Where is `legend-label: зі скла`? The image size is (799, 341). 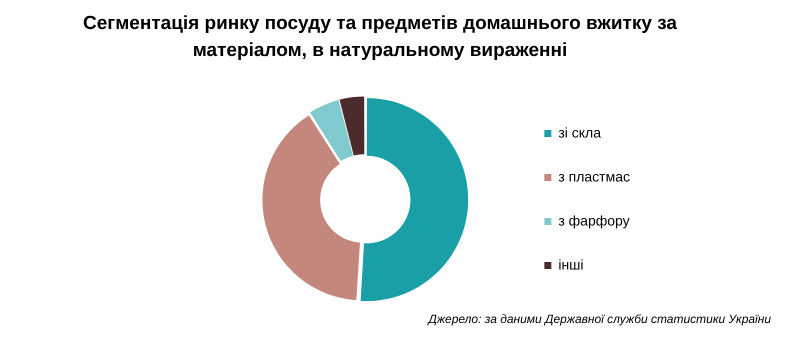 legend-label: зі скла is located at coordinates (580, 132).